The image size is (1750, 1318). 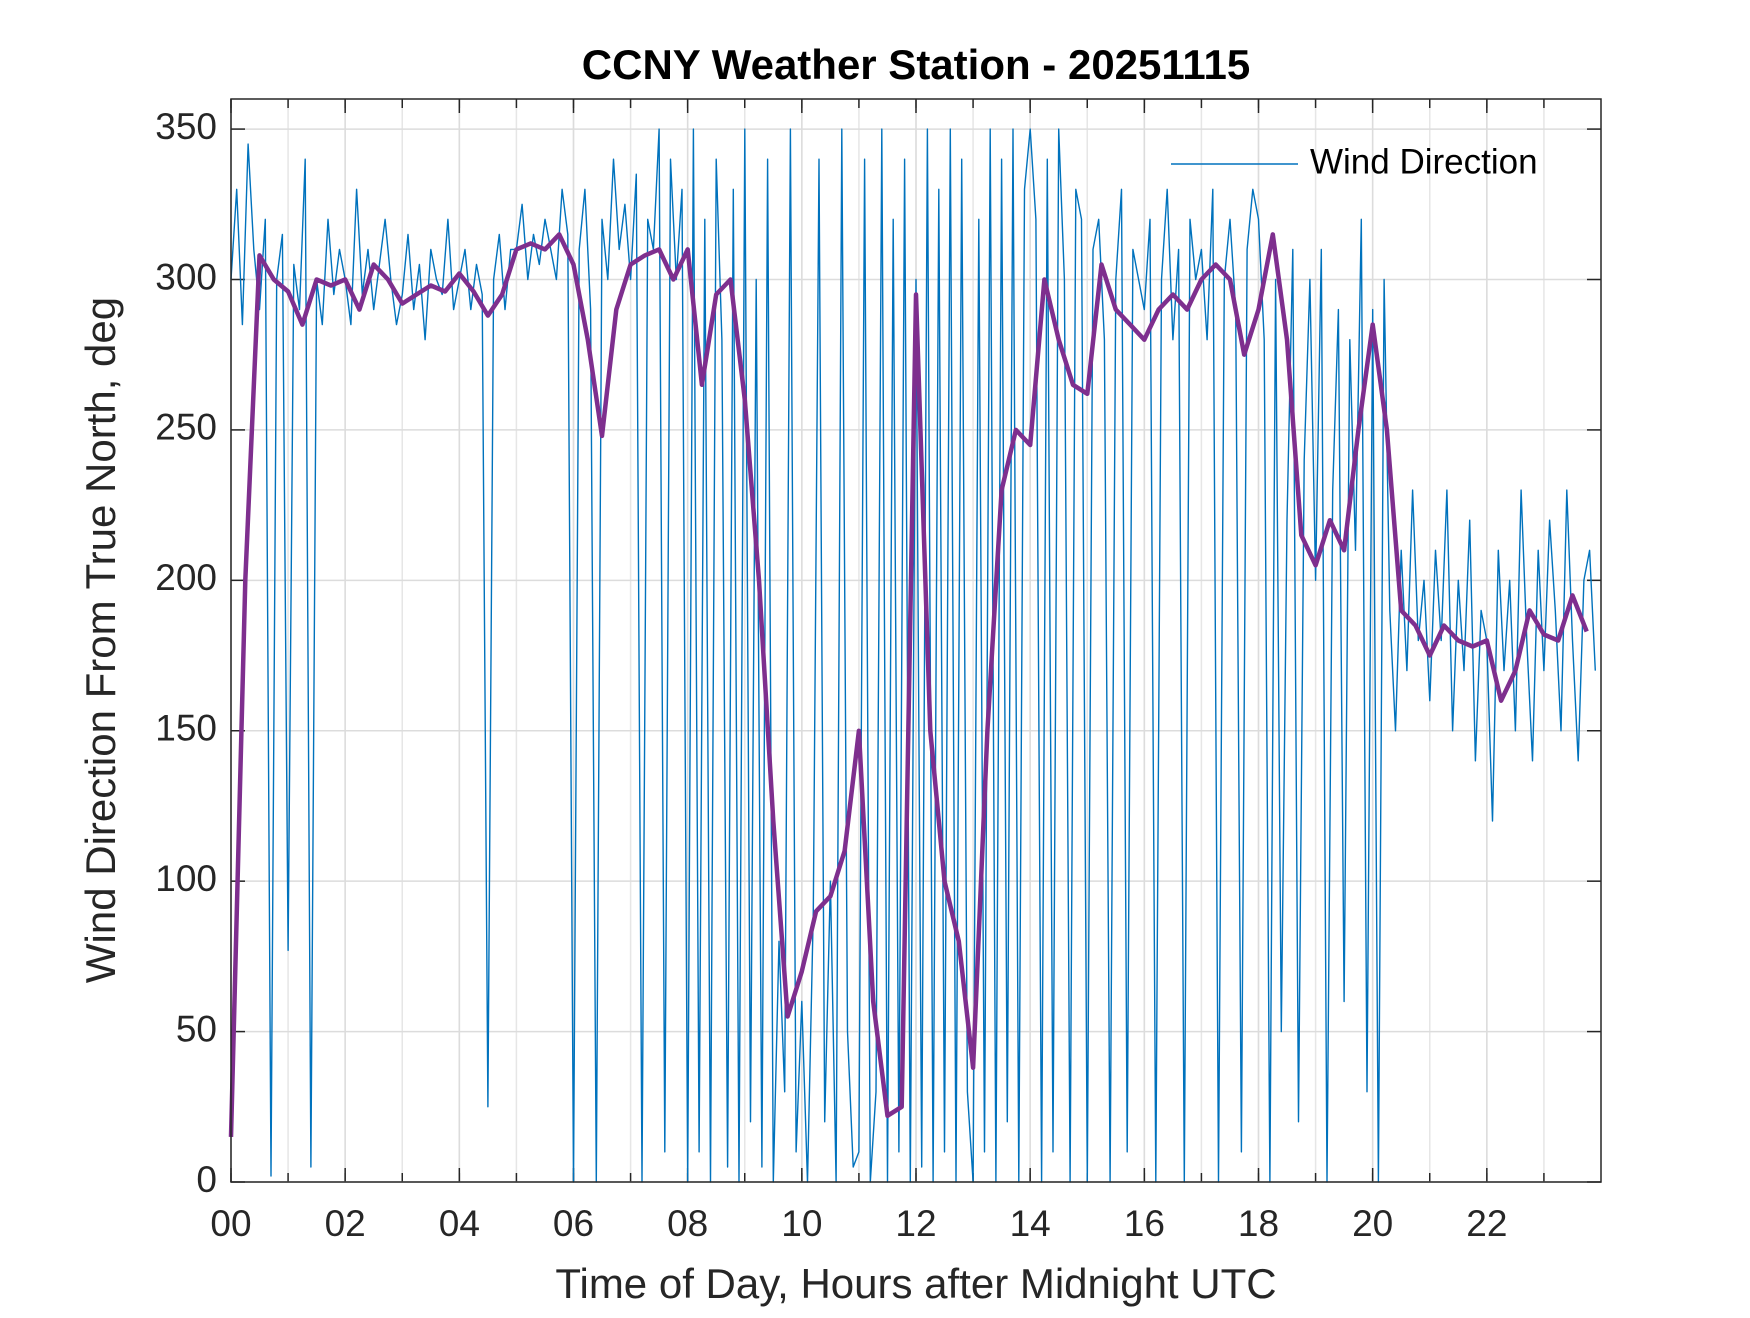 What do you see at coordinates (345, 1223) in the screenshot?
I see `x-tick-label: 02` at bounding box center [345, 1223].